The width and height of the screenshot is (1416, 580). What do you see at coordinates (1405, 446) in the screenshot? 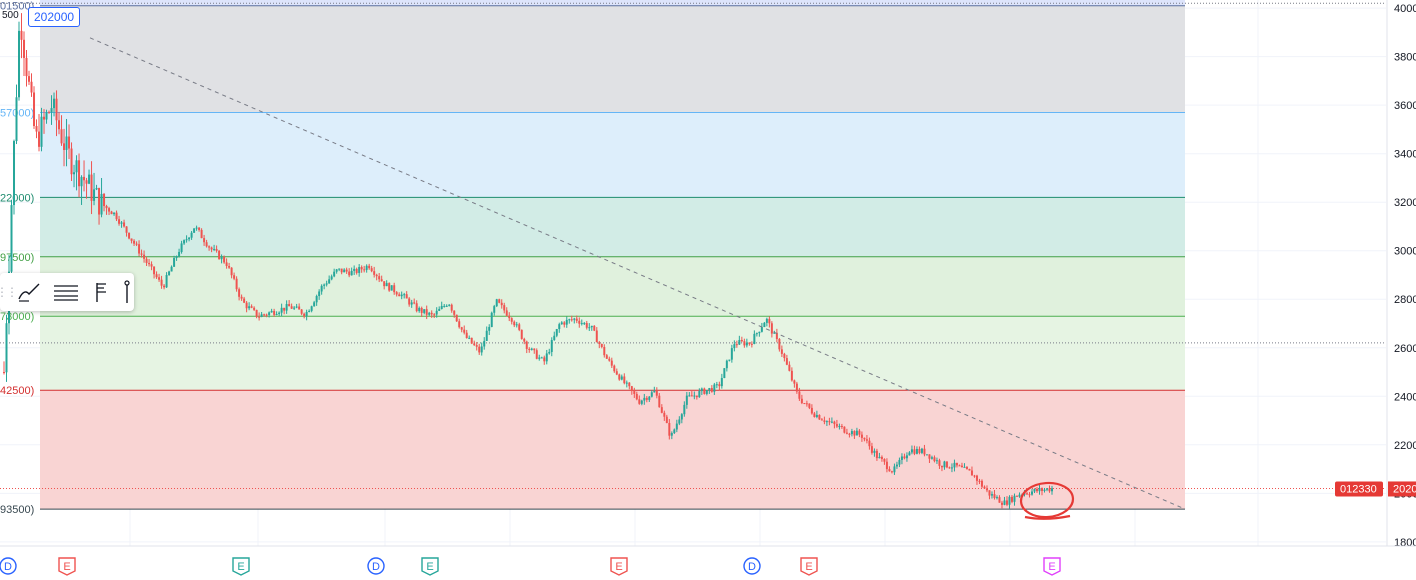
I see `price-axis-tick: 2200` at bounding box center [1405, 446].